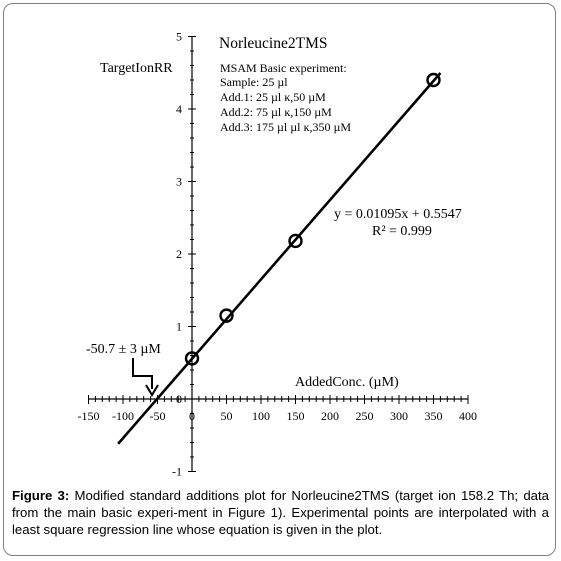  I want to click on caption-label: Figure 3:, so click(41, 495).